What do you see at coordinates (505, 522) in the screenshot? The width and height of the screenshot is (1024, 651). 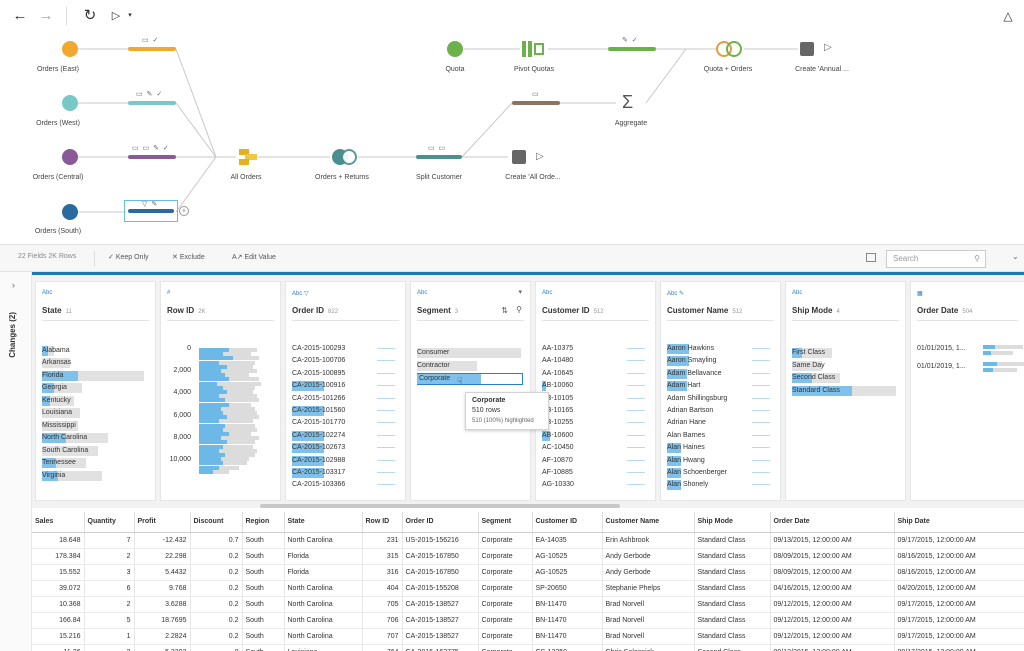 I see `column-header: Segment` at bounding box center [505, 522].